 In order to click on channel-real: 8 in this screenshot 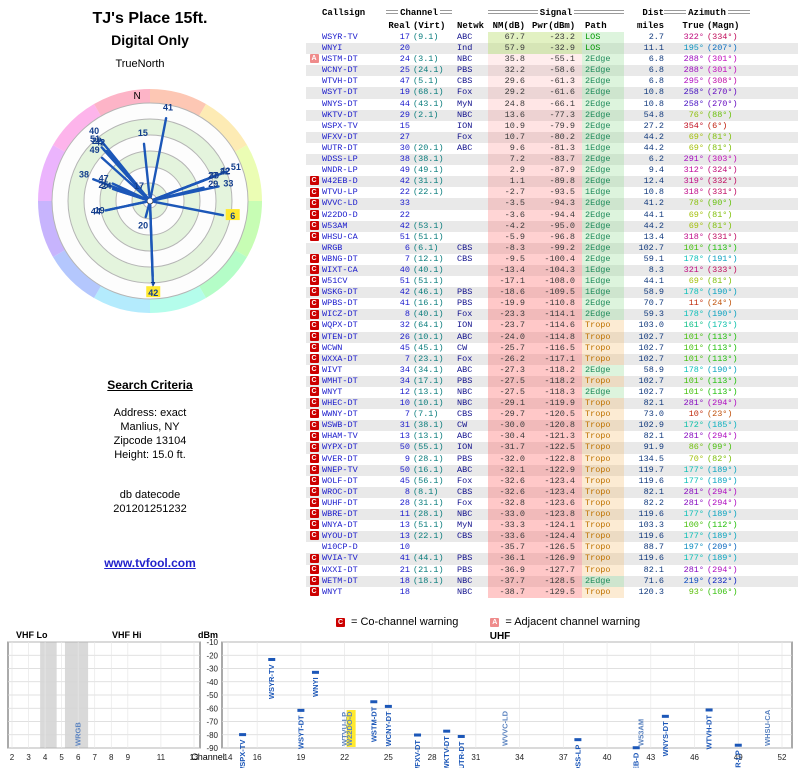, I will do `click(407, 314)`.